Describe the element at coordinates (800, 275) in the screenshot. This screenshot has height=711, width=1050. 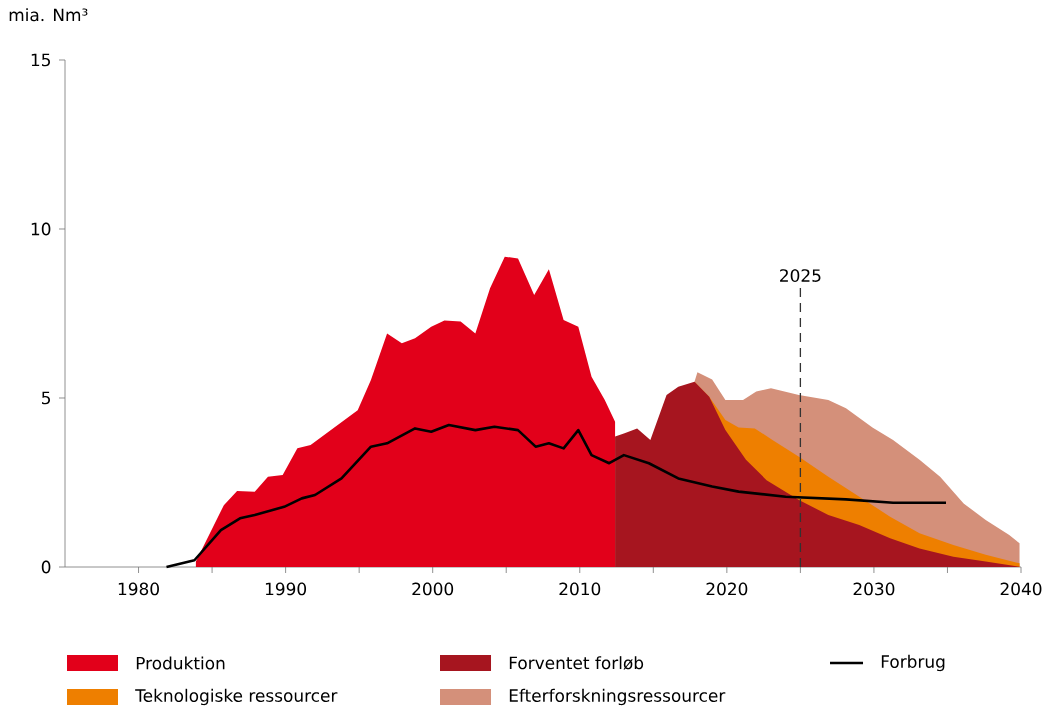
I see `ref-line-label: 2025` at that location.